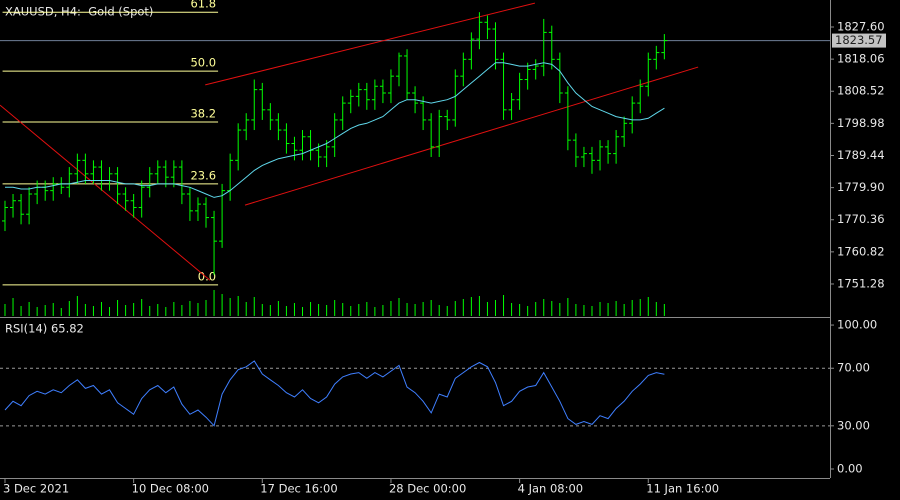 This screenshot has height=500, width=900. I want to click on y-tick-label: 1808.52, so click(861, 91).